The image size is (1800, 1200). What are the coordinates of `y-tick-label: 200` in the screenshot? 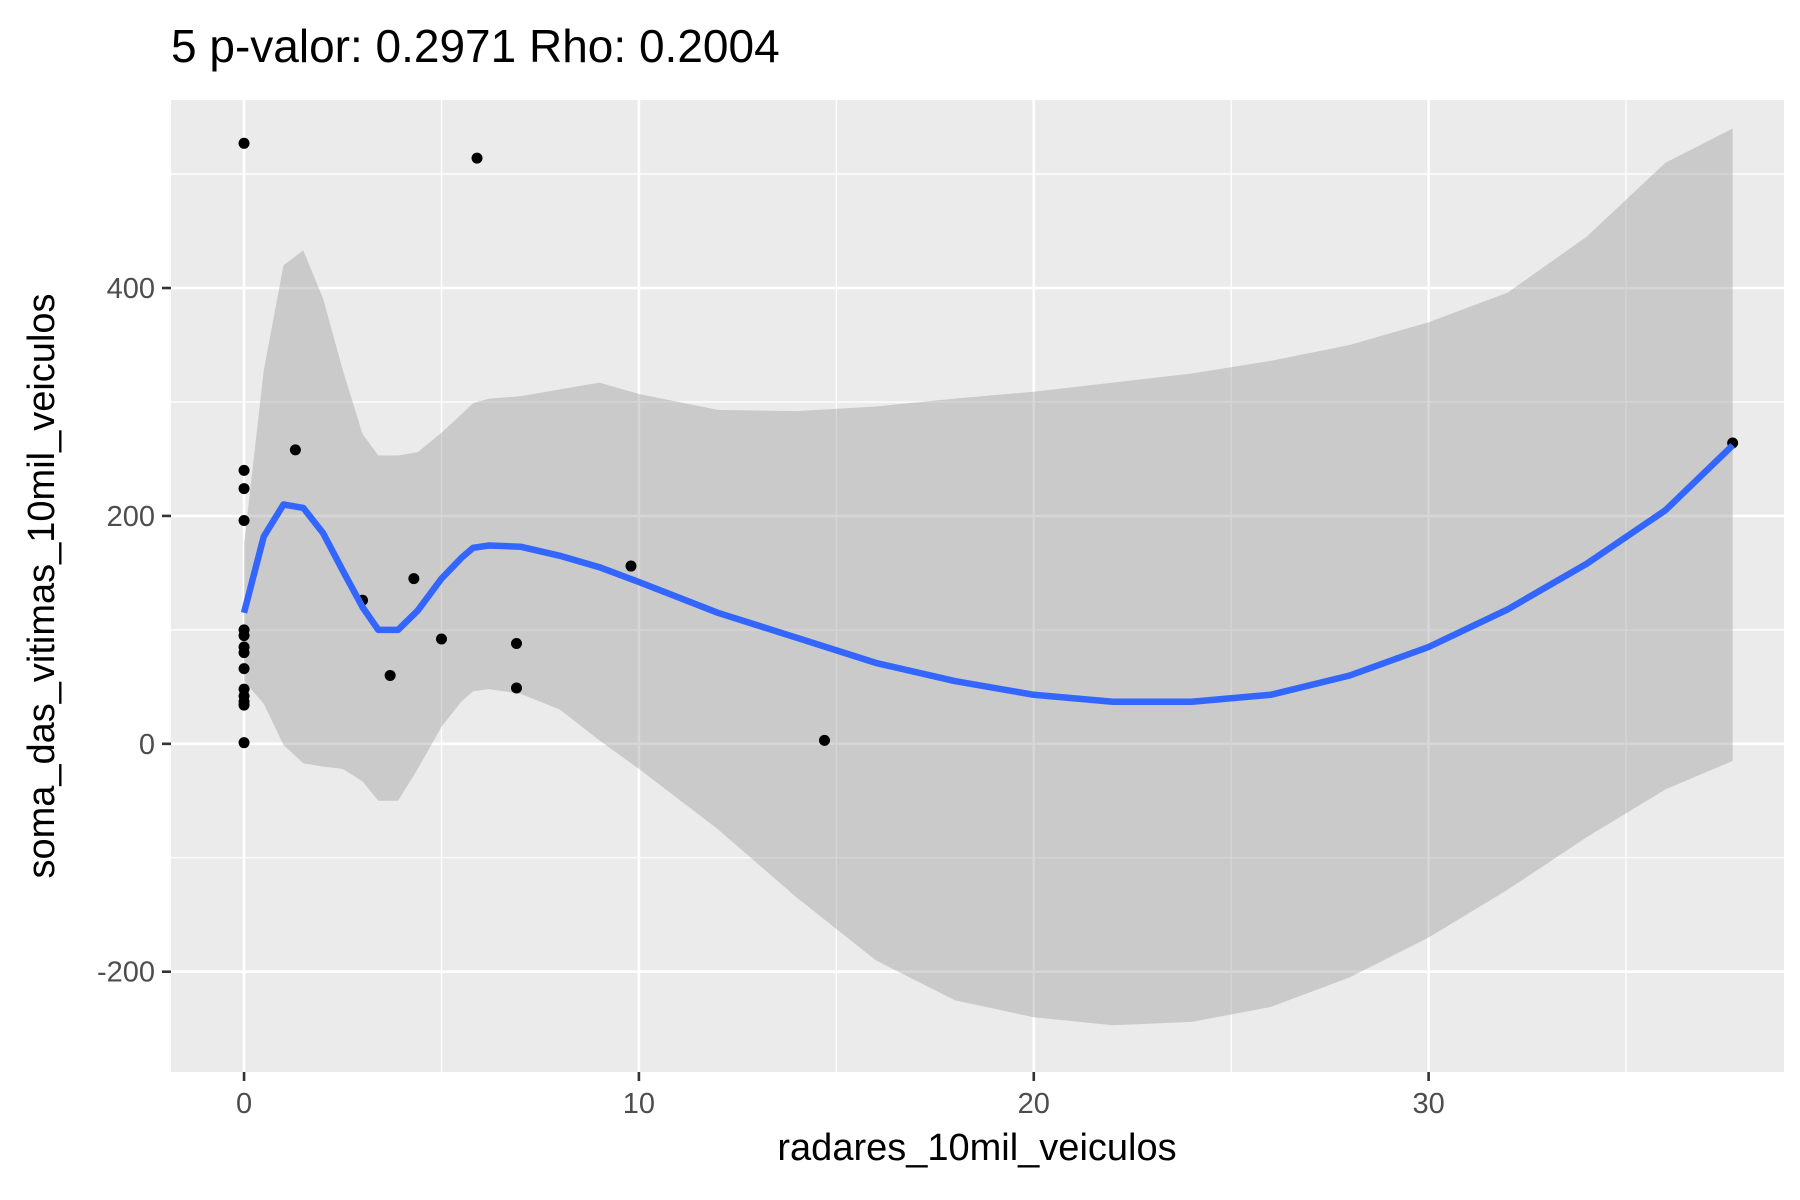 It's located at (131, 517).